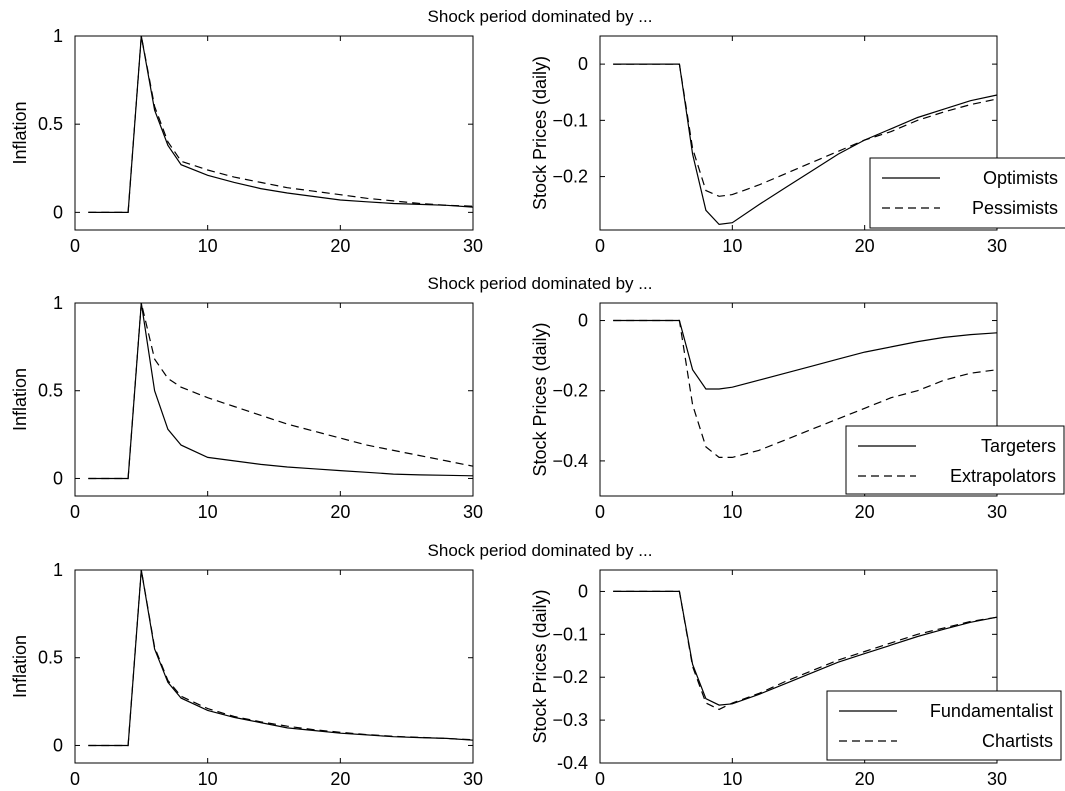 This screenshot has height=791, width=1065. Describe the element at coordinates (570, 461) in the screenshot. I see `y-tick-label: −0.4` at that location.